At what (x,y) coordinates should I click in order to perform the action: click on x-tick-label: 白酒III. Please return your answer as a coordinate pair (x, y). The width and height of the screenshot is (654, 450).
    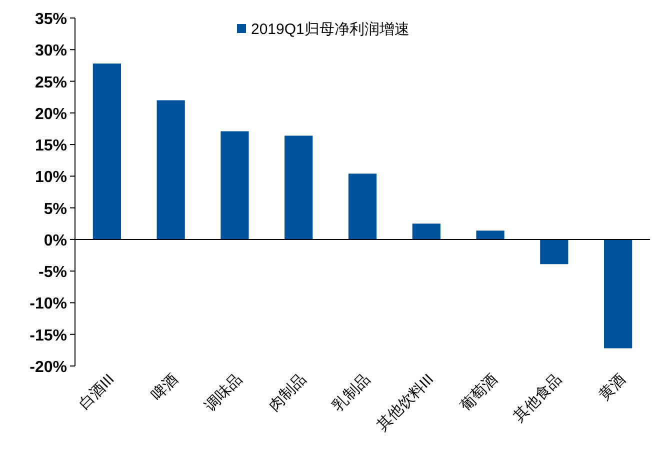
    Looking at the image, I should click on (97, 391).